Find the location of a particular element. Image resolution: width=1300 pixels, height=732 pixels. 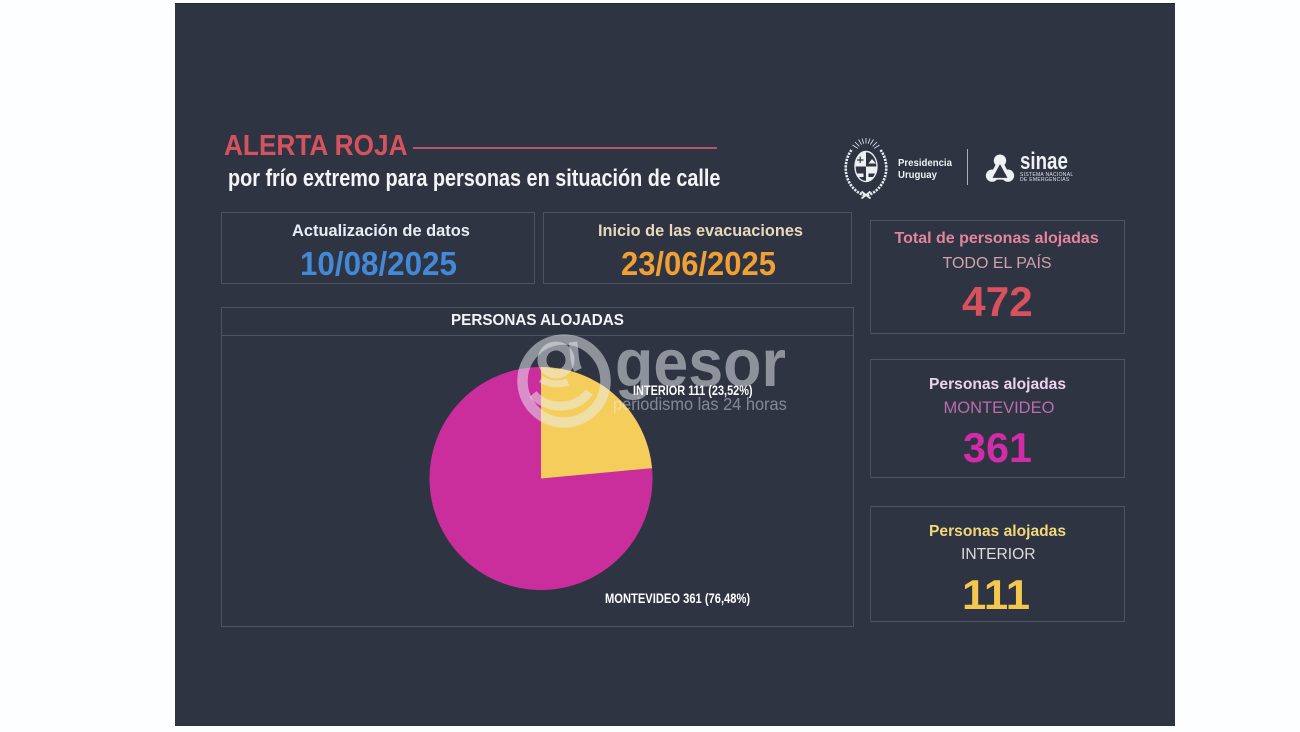

svg-text: gesor is located at coordinates (700, 362).